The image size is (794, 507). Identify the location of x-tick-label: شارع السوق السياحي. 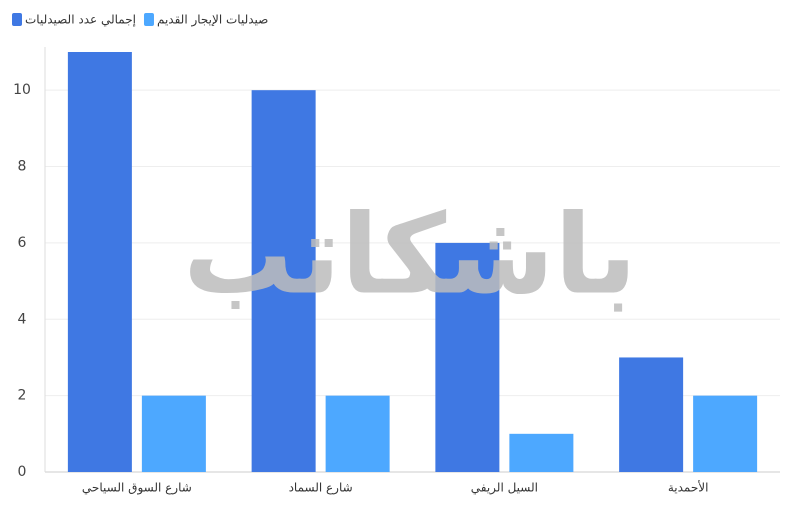
(137, 488).